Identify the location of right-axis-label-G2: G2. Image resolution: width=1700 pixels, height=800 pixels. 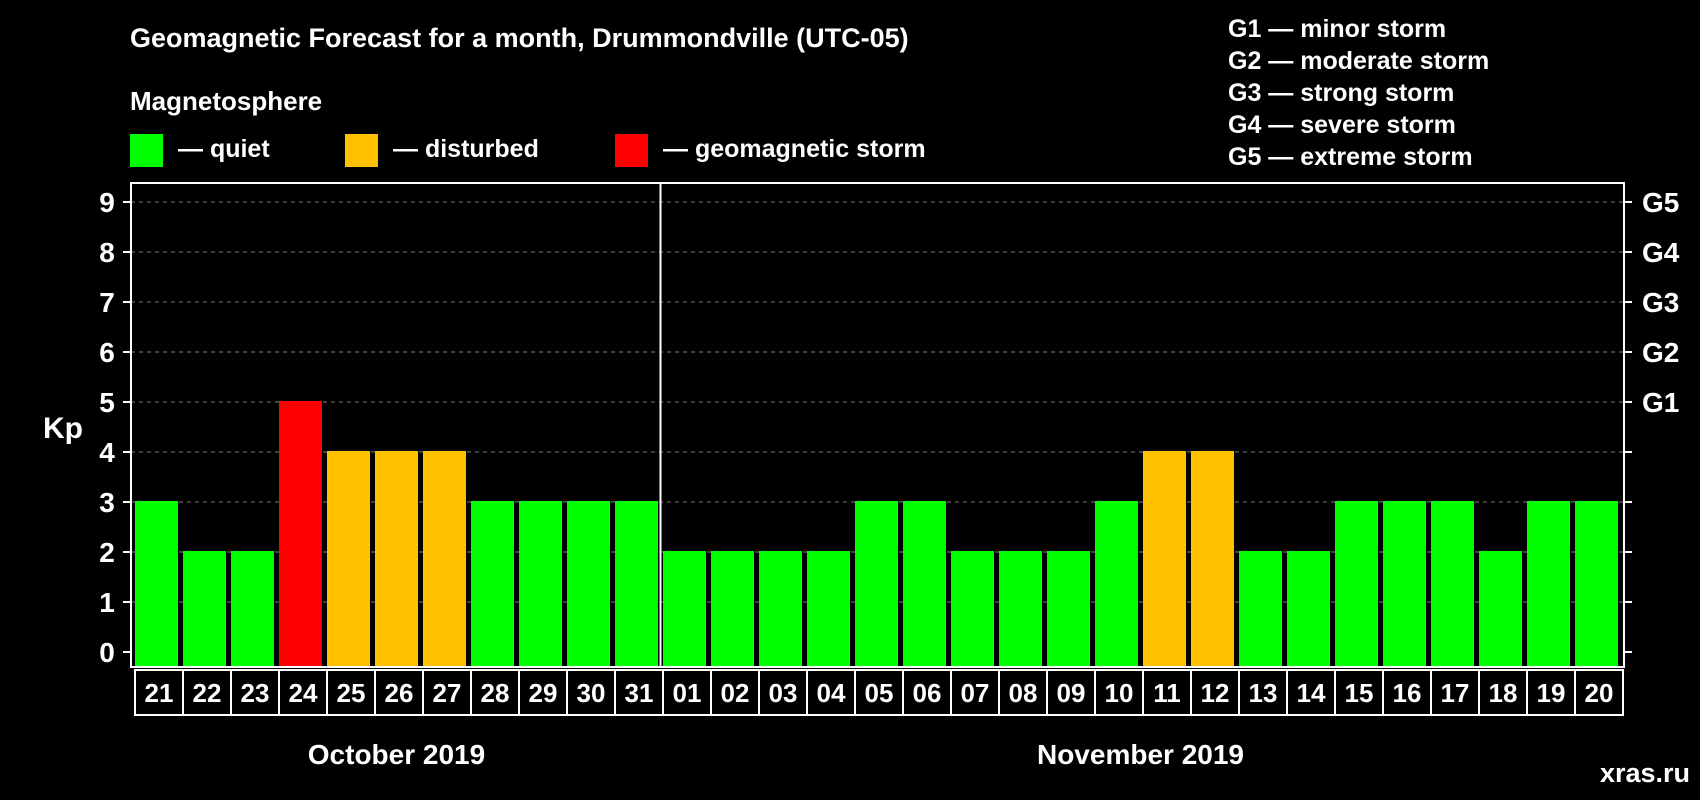
(1660, 352).